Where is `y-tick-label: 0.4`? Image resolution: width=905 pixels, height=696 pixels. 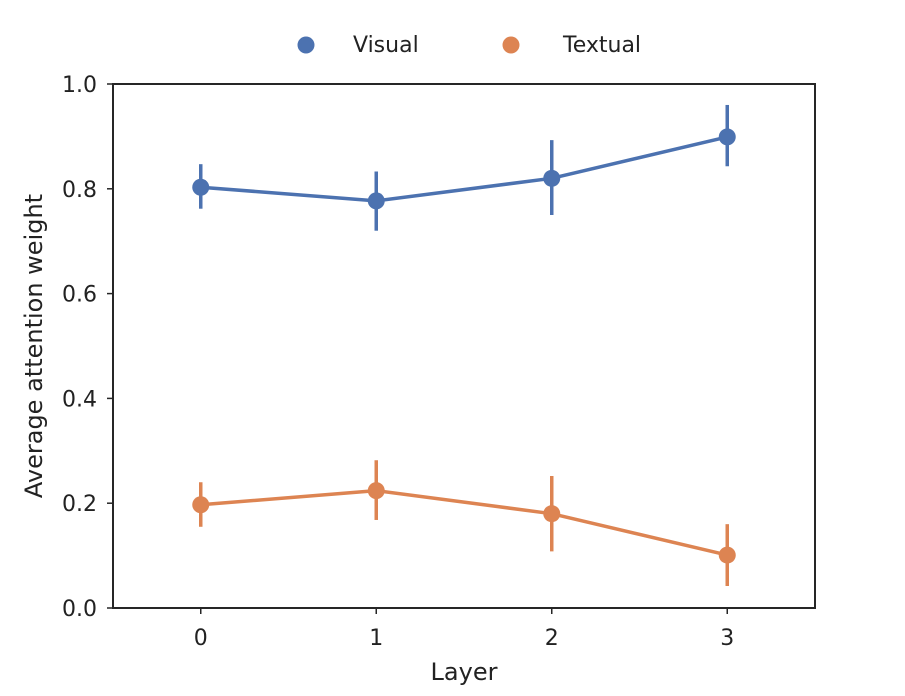
y-tick-label: 0.4 is located at coordinates (79, 399).